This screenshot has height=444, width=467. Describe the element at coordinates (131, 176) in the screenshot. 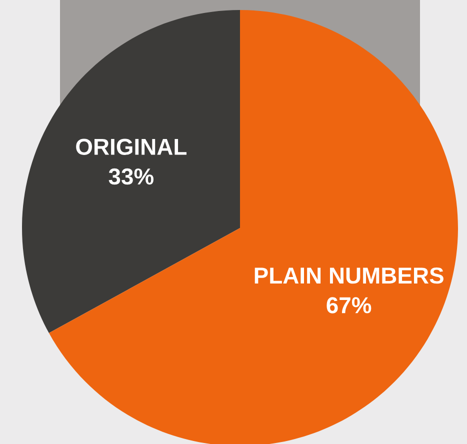

I see `data-label: 33%` at that location.